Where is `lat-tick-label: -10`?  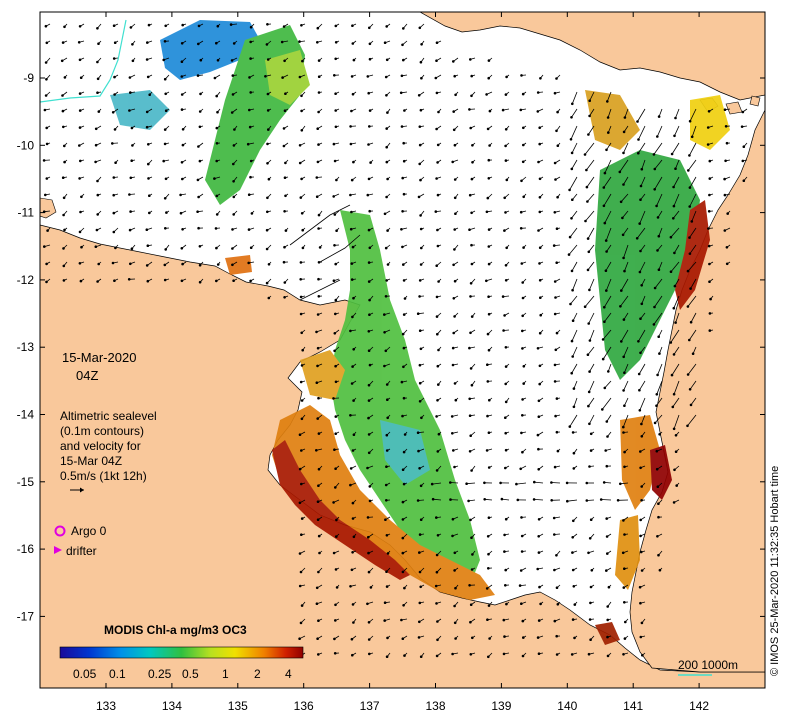 lat-tick-label: -10 is located at coordinates (26, 145).